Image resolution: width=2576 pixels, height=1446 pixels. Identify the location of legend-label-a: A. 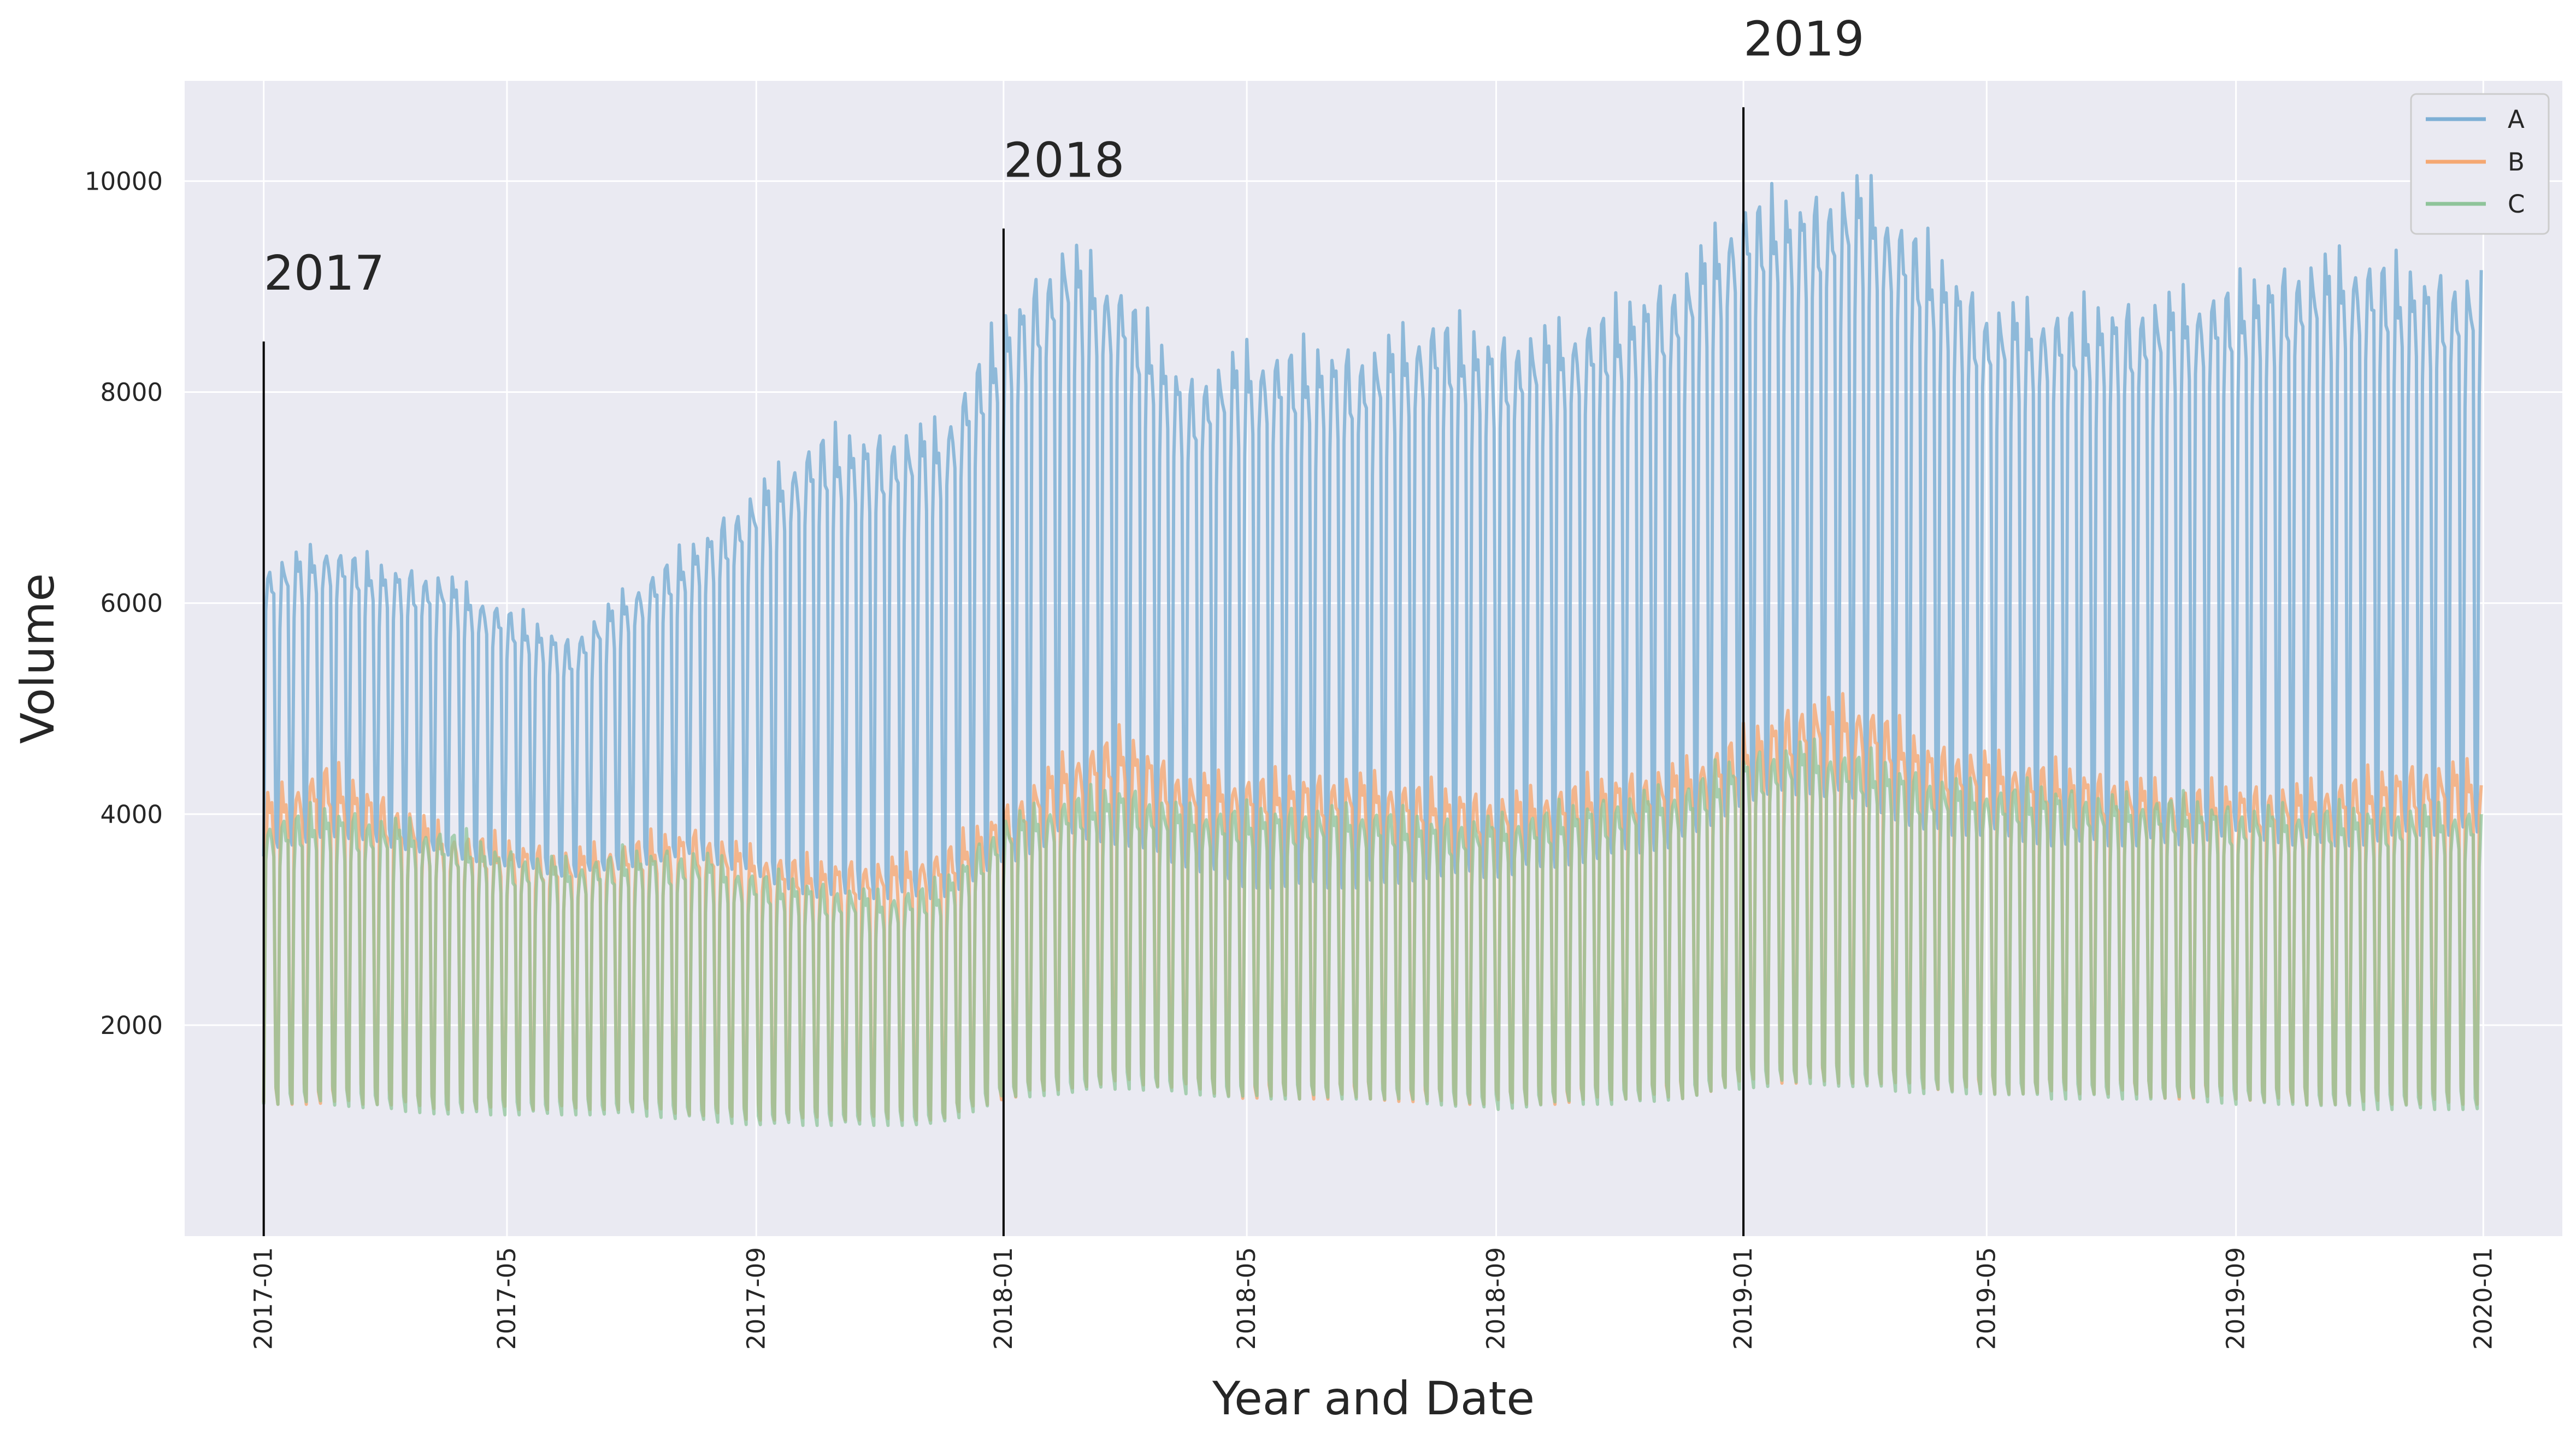
(2516, 119).